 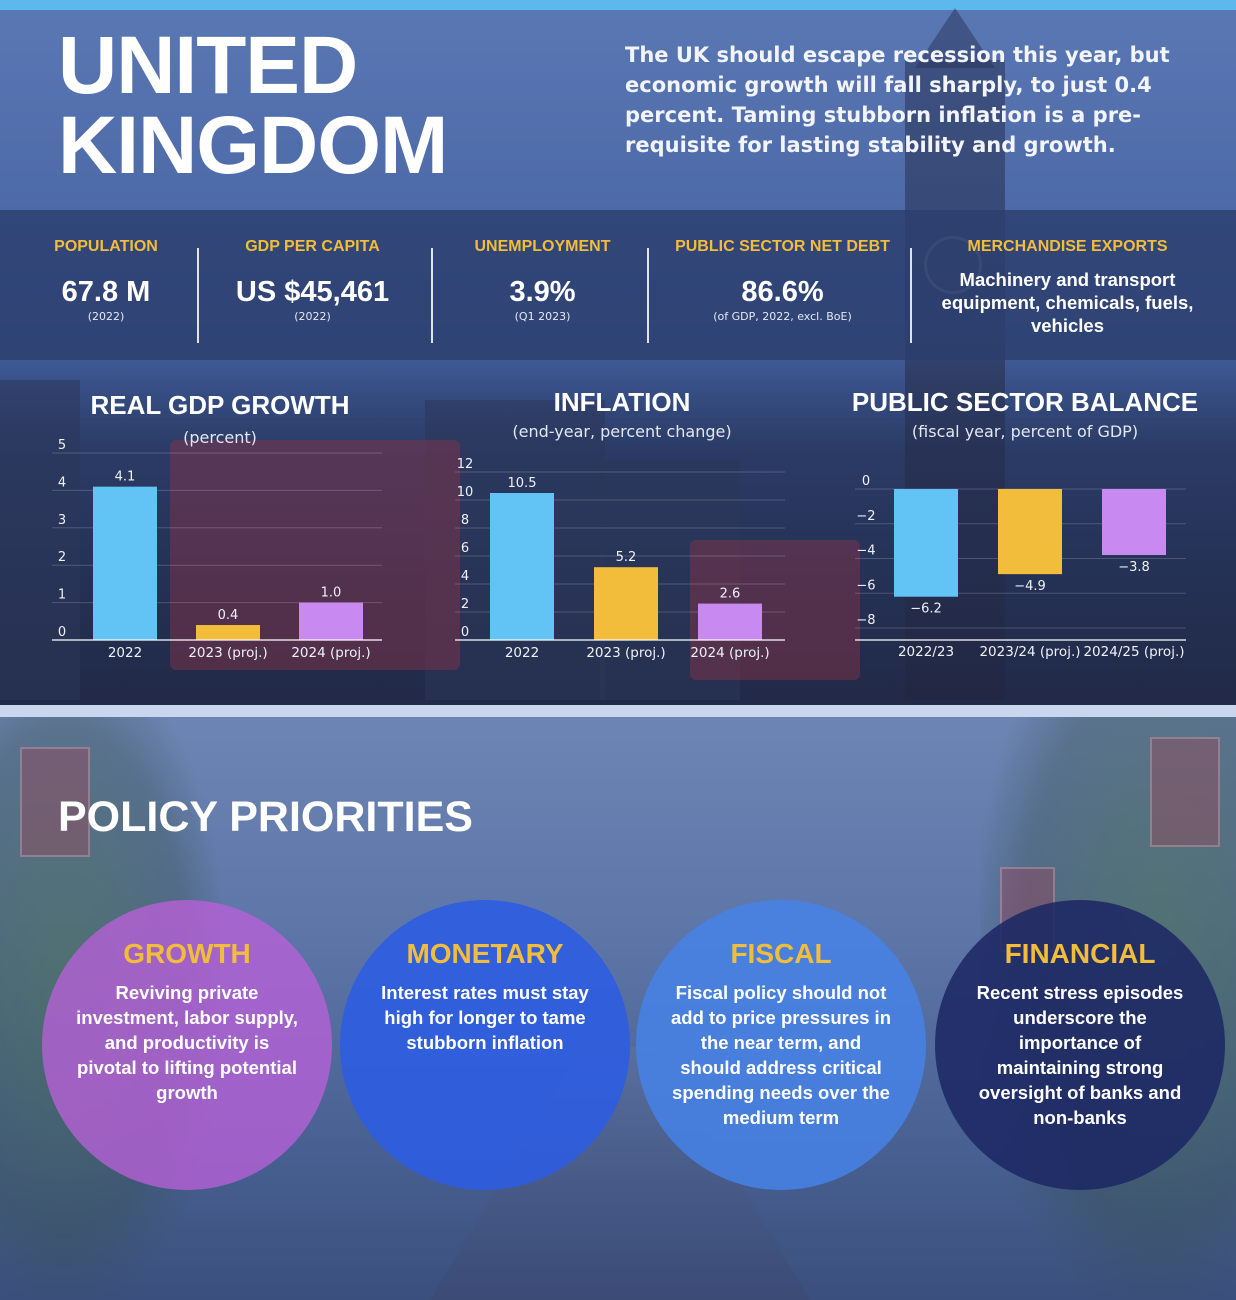 I want to click on y-tick-label: −2, so click(x=865, y=516).